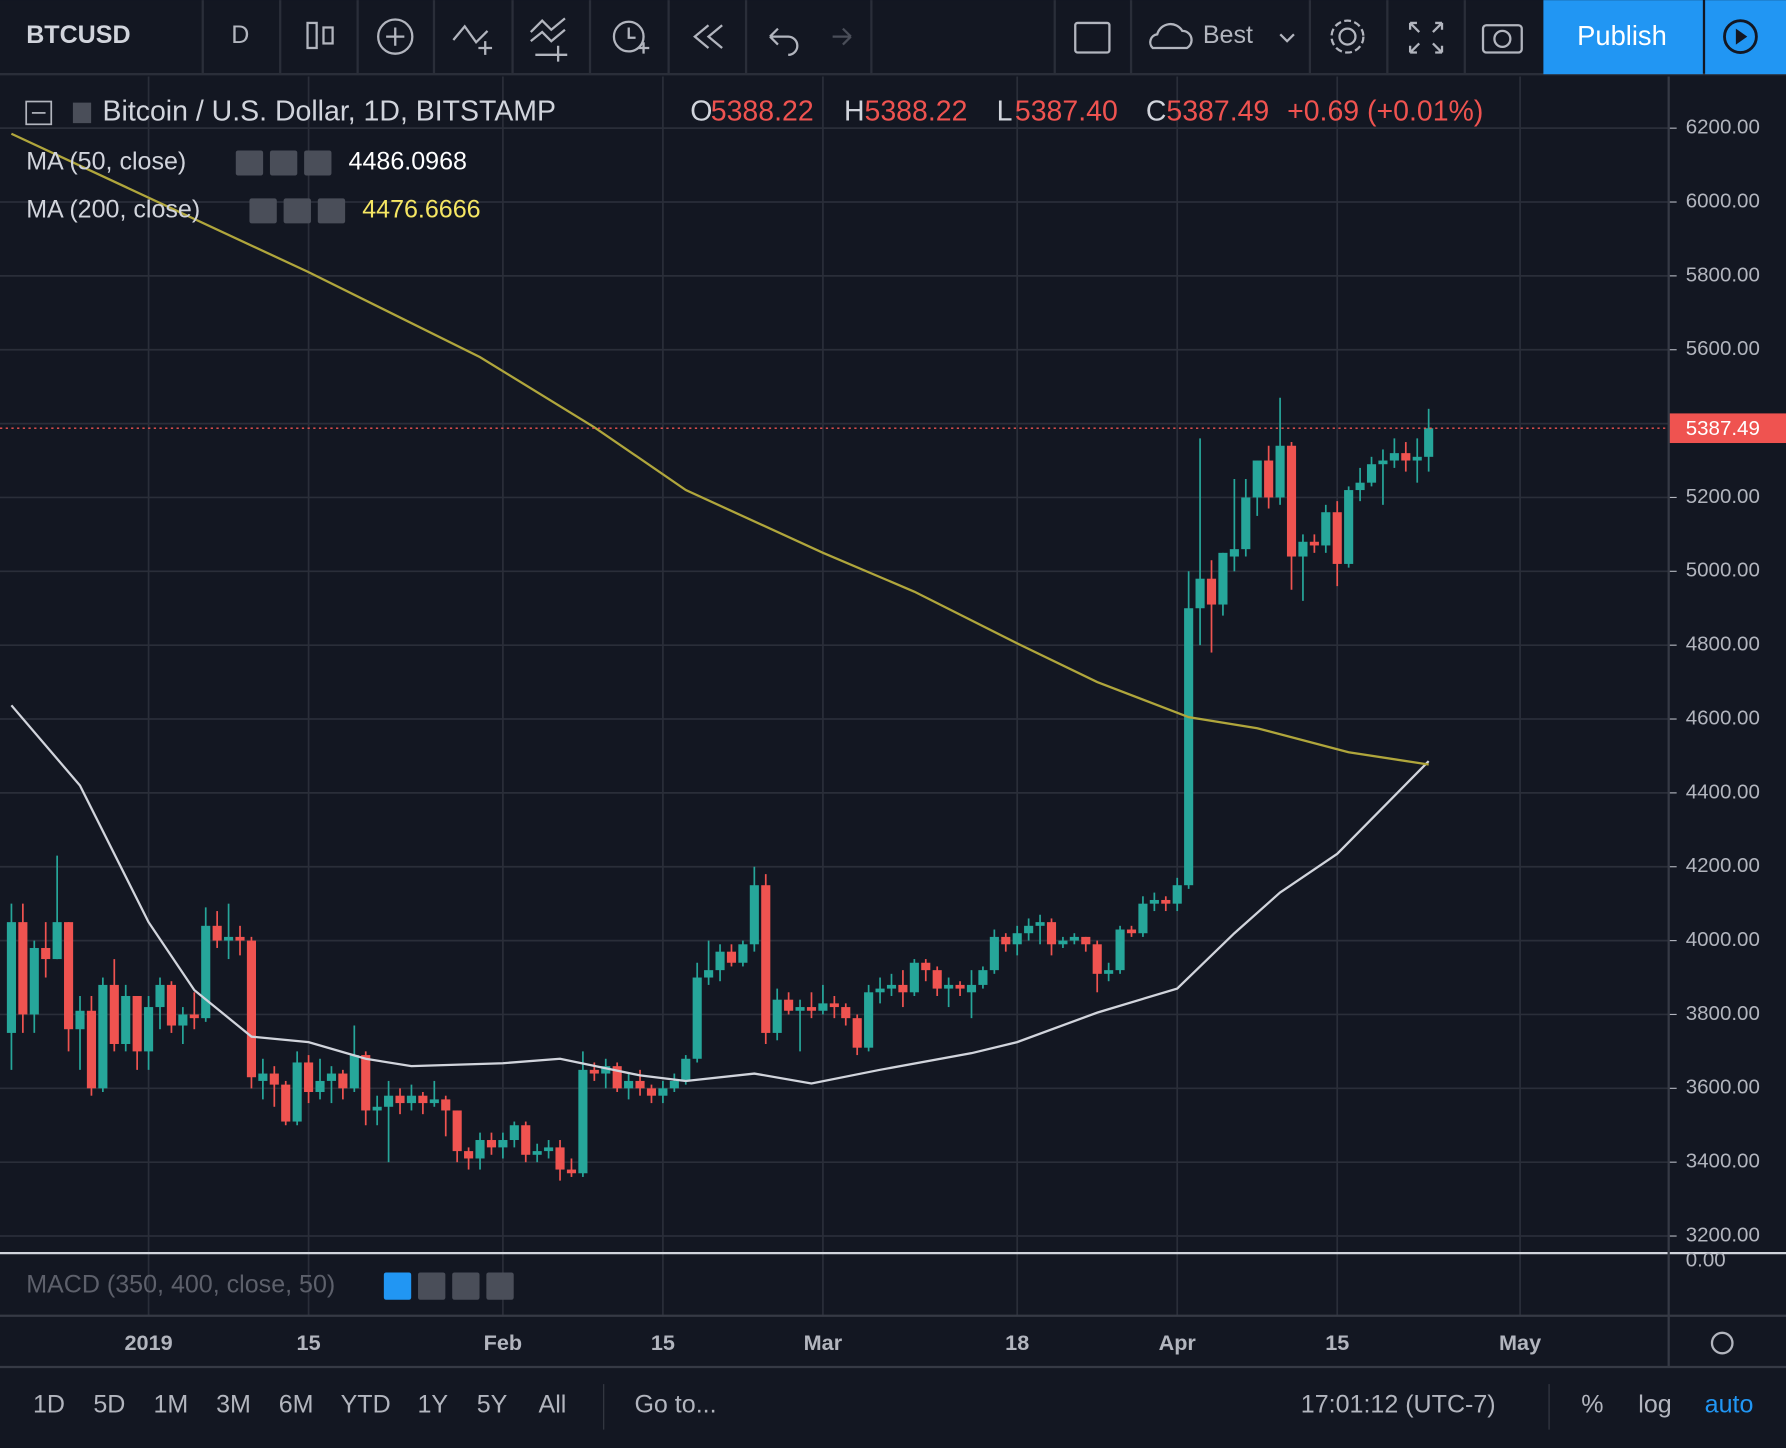 The height and width of the screenshot is (1448, 1786). Describe the element at coordinates (106, 162) in the screenshot. I see `ma-legend-name: MA (50, close)` at that location.